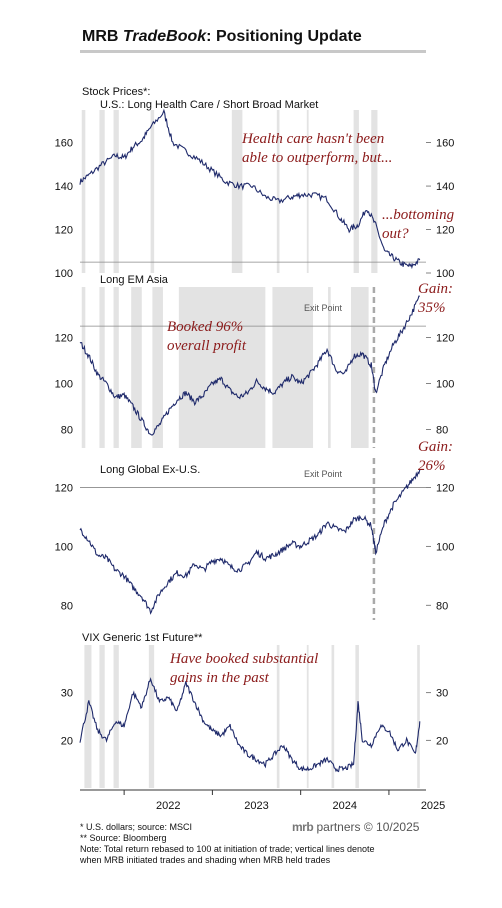 Image resolution: width=502 pixels, height=908 pixels. I want to click on y-tick-right-p3-0: 80, so click(442, 606).